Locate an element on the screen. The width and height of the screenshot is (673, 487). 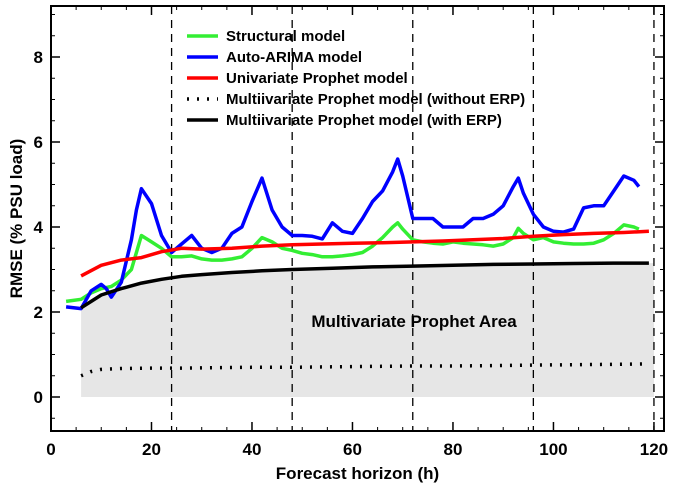
series-line-multiivariate-prophet-model-with-erp is located at coordinates (364, 285).